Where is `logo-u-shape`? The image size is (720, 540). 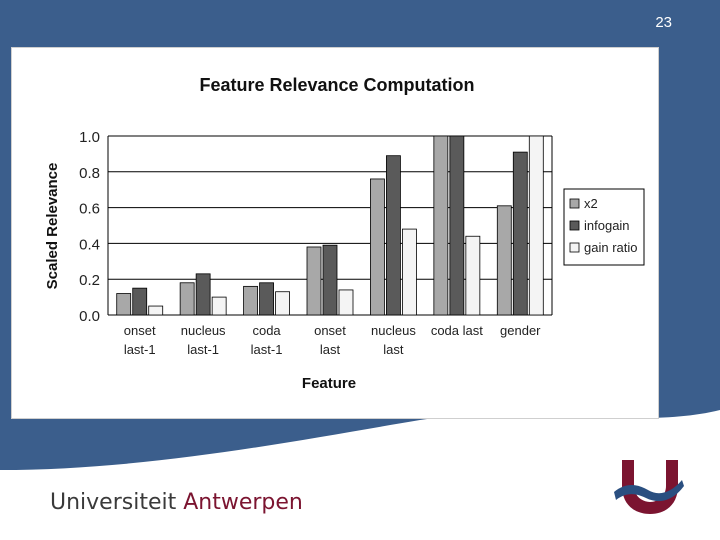 logo-u-shape is located at coordinates (650, 487).